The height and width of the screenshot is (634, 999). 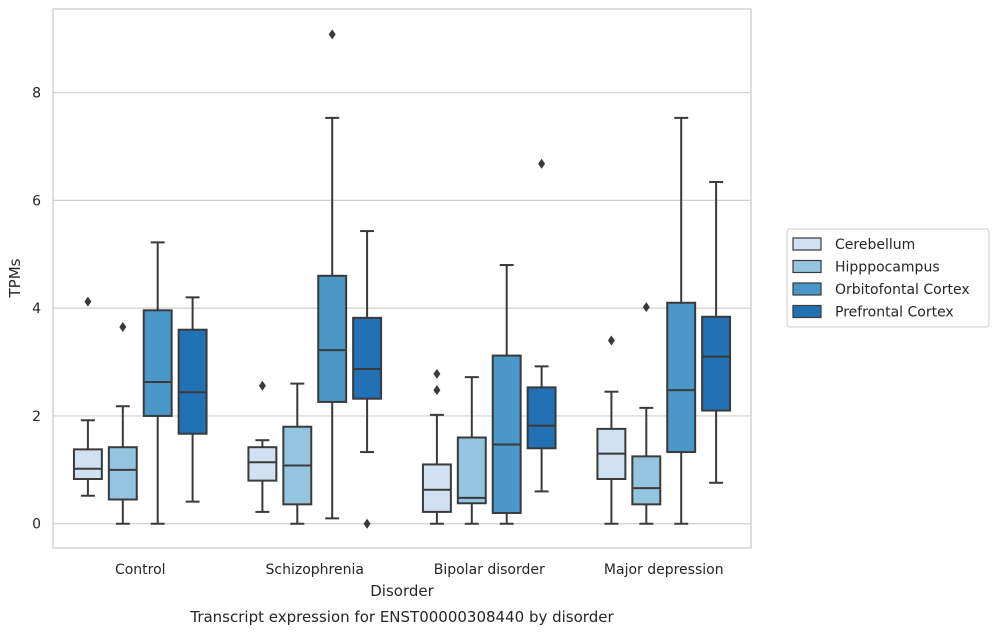 What do you see at coordinates (140, 570) in the screenshot?
I see `x-tick-label: Control` at bounding box center [140, 570].